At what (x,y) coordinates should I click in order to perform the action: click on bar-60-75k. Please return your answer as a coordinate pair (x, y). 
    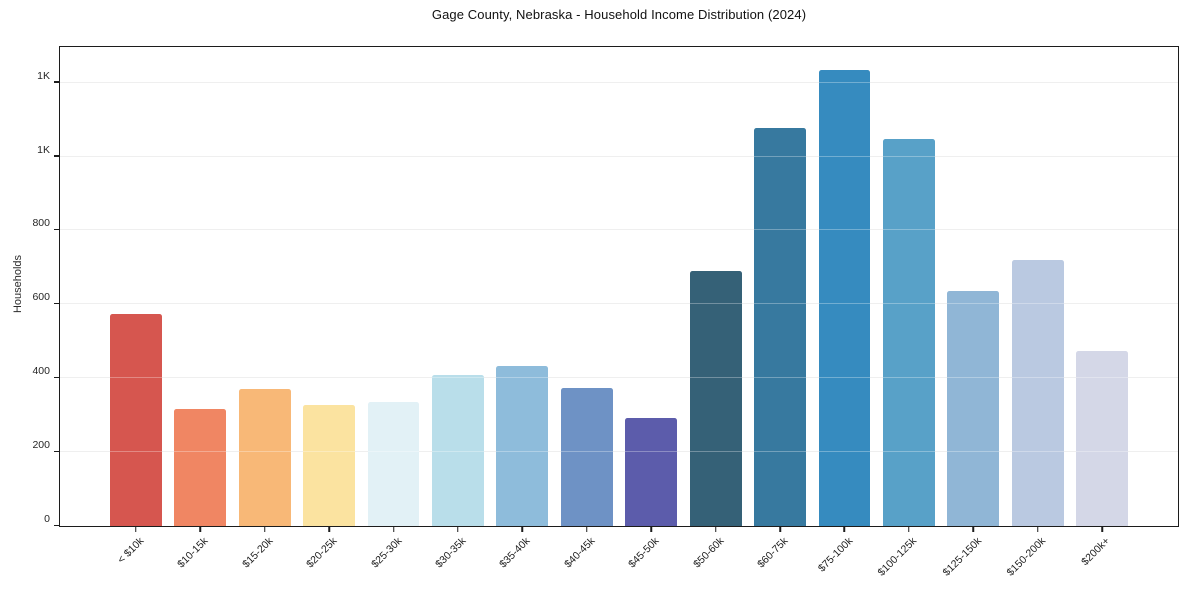
    Looking at the image, I should click on (780, 326).